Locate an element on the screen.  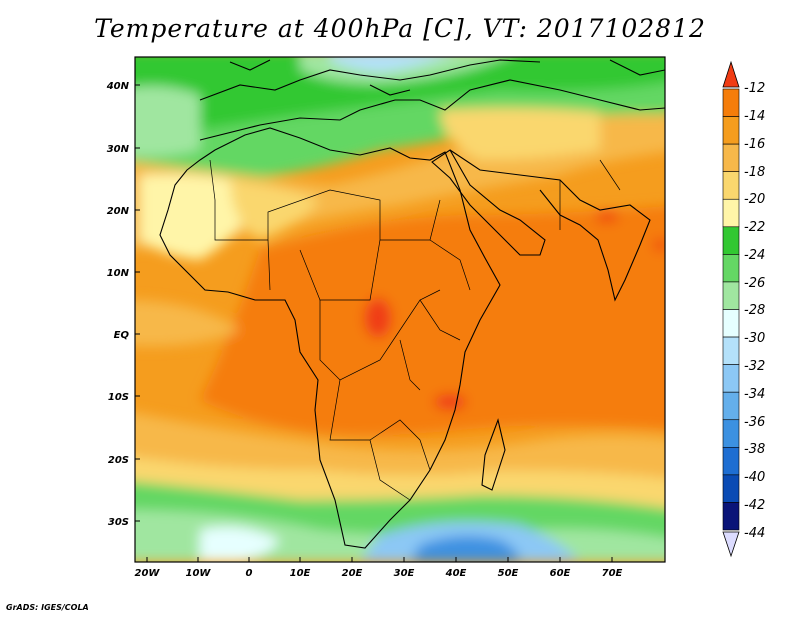
lat-label-40n: 40N is located at coordinates (118, 86).